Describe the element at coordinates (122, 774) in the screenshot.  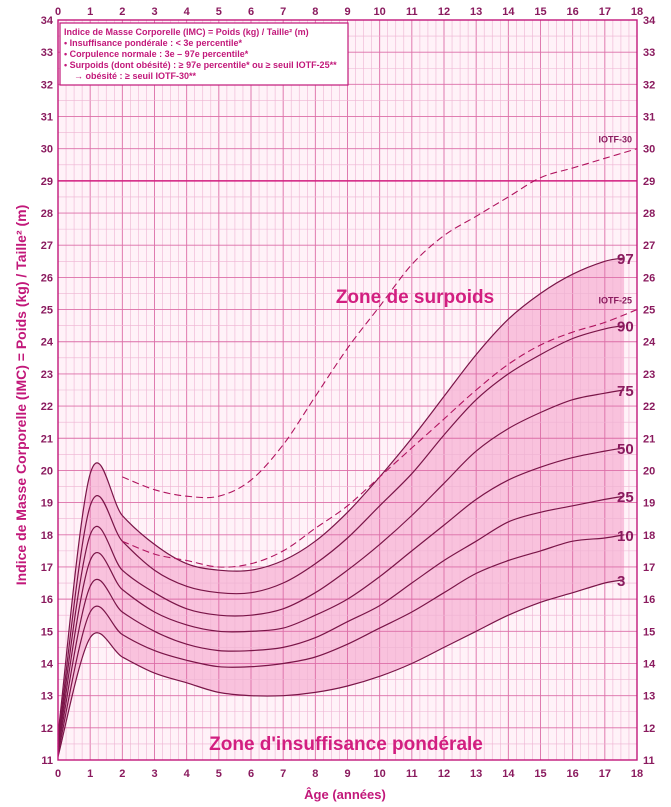
I see `x-tick-label-bottom: 2` at that location.